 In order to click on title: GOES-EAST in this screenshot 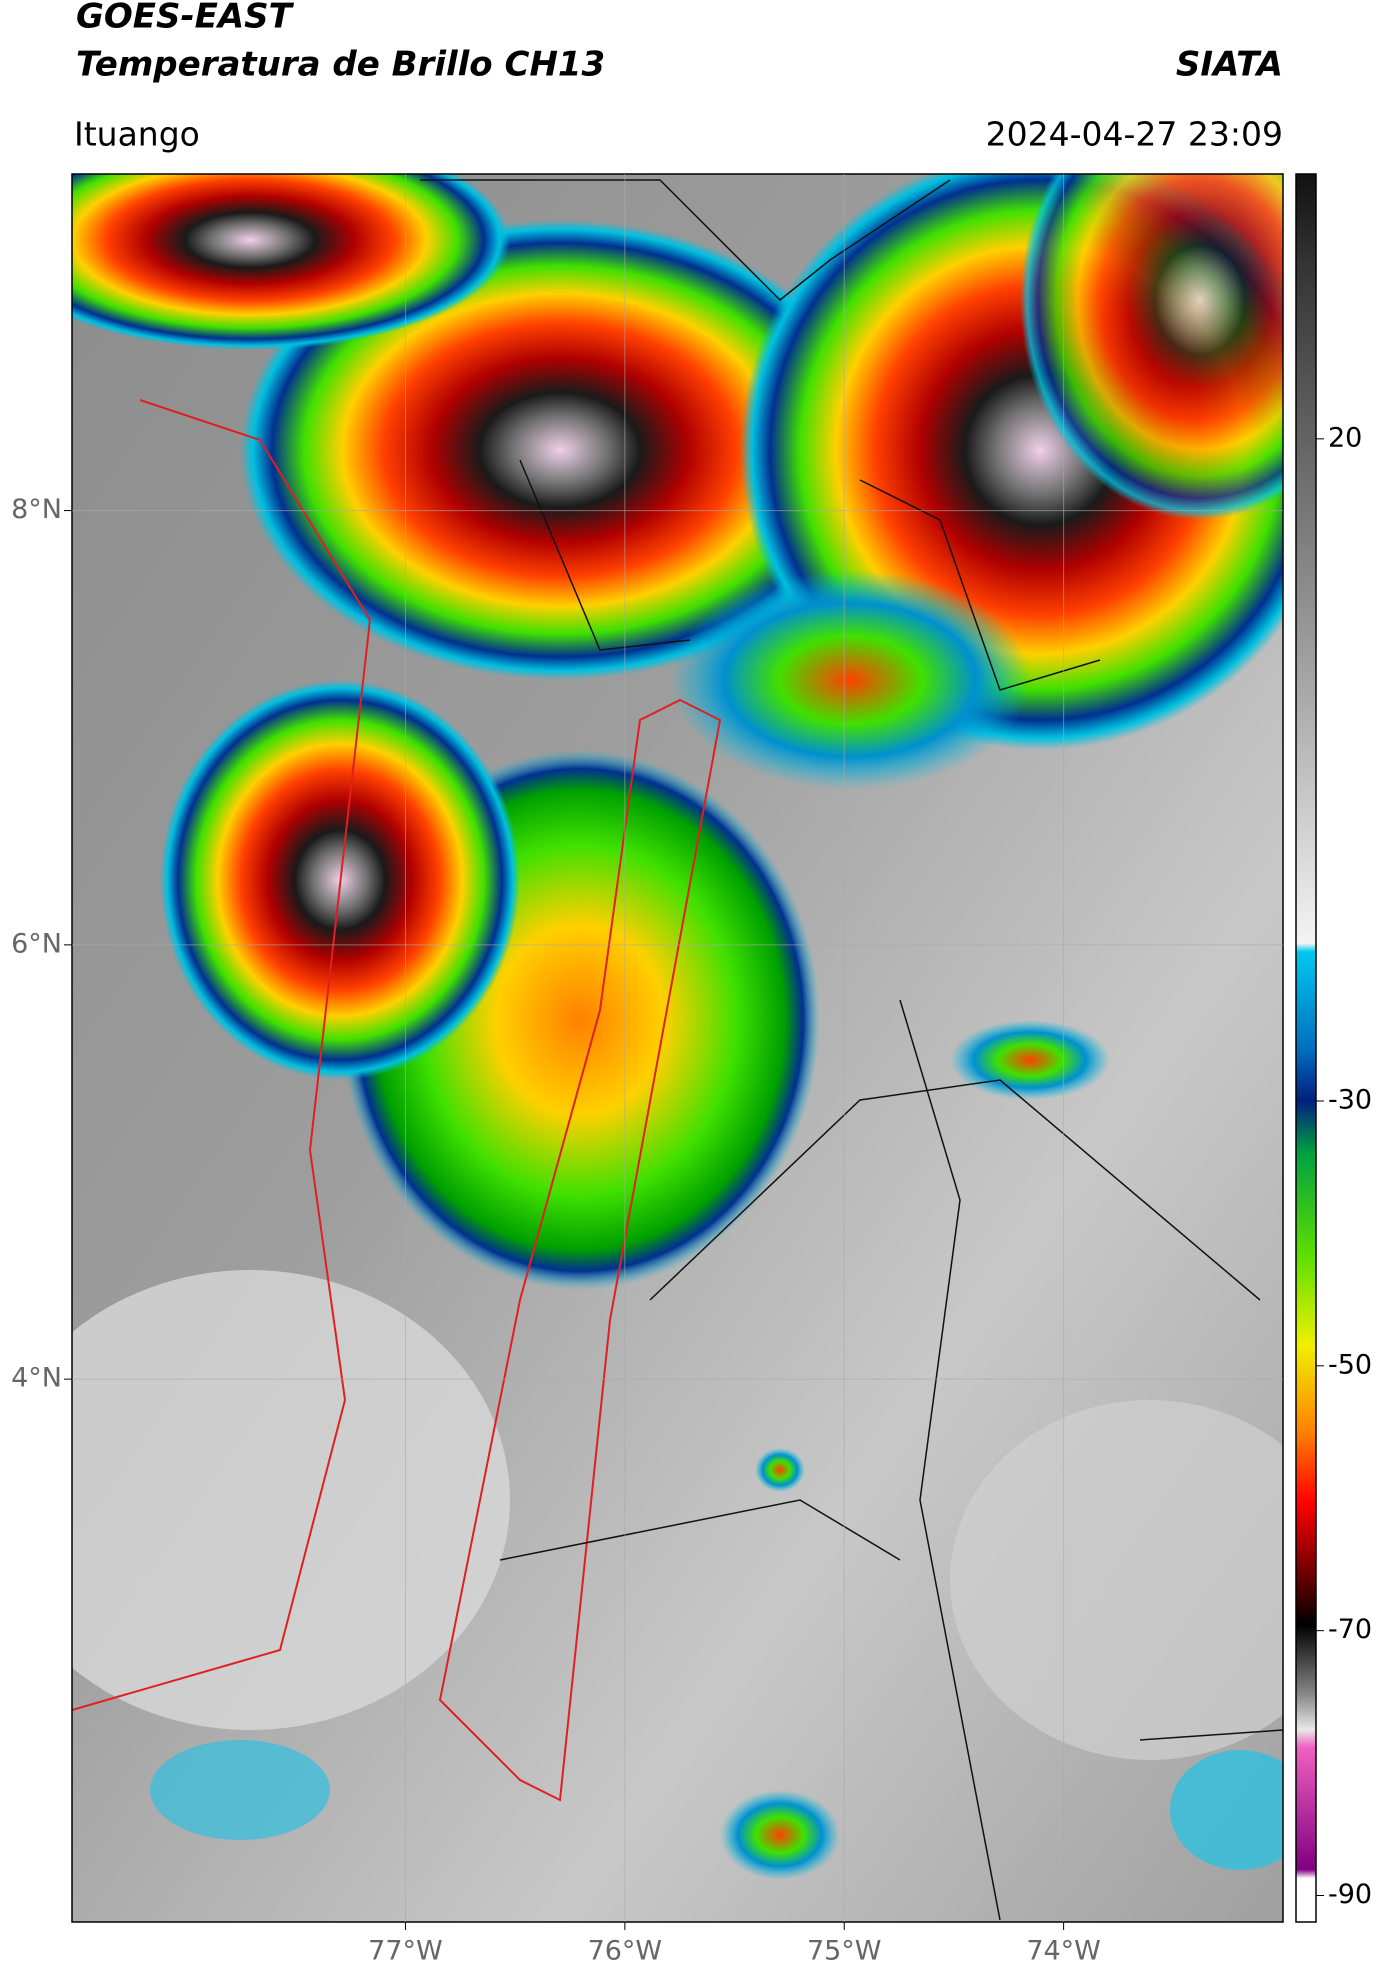, I will do `click(185, 18)`.